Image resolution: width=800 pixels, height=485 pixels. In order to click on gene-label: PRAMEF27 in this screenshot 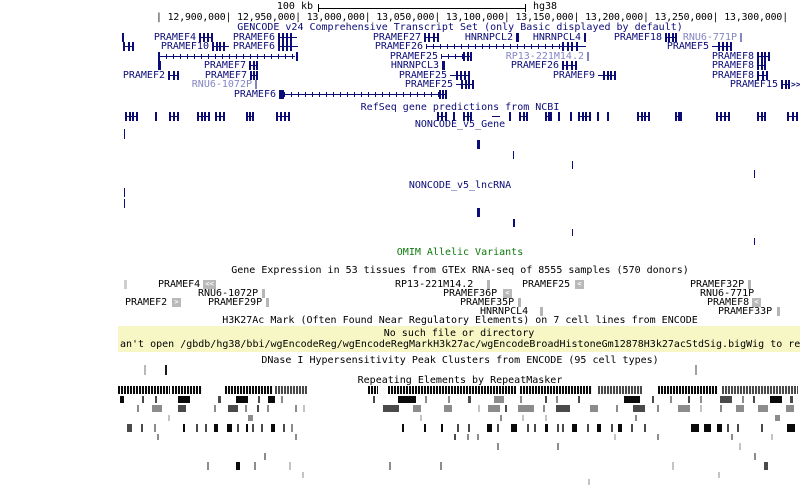, I will do `click(396, 37)`.